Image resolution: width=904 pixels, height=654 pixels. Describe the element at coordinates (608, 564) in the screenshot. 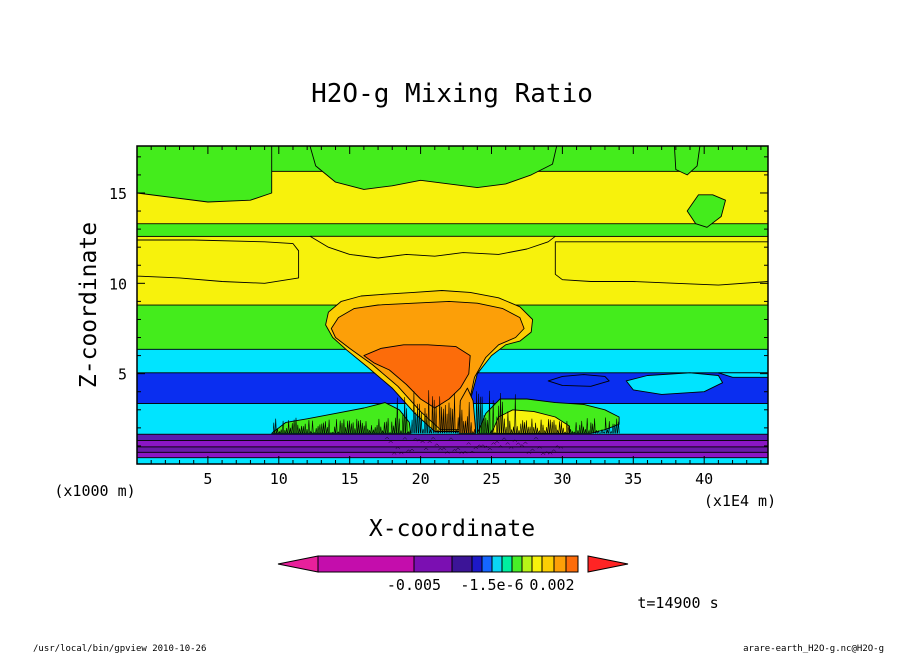

I see `colorbar-arrow-right` at that location.